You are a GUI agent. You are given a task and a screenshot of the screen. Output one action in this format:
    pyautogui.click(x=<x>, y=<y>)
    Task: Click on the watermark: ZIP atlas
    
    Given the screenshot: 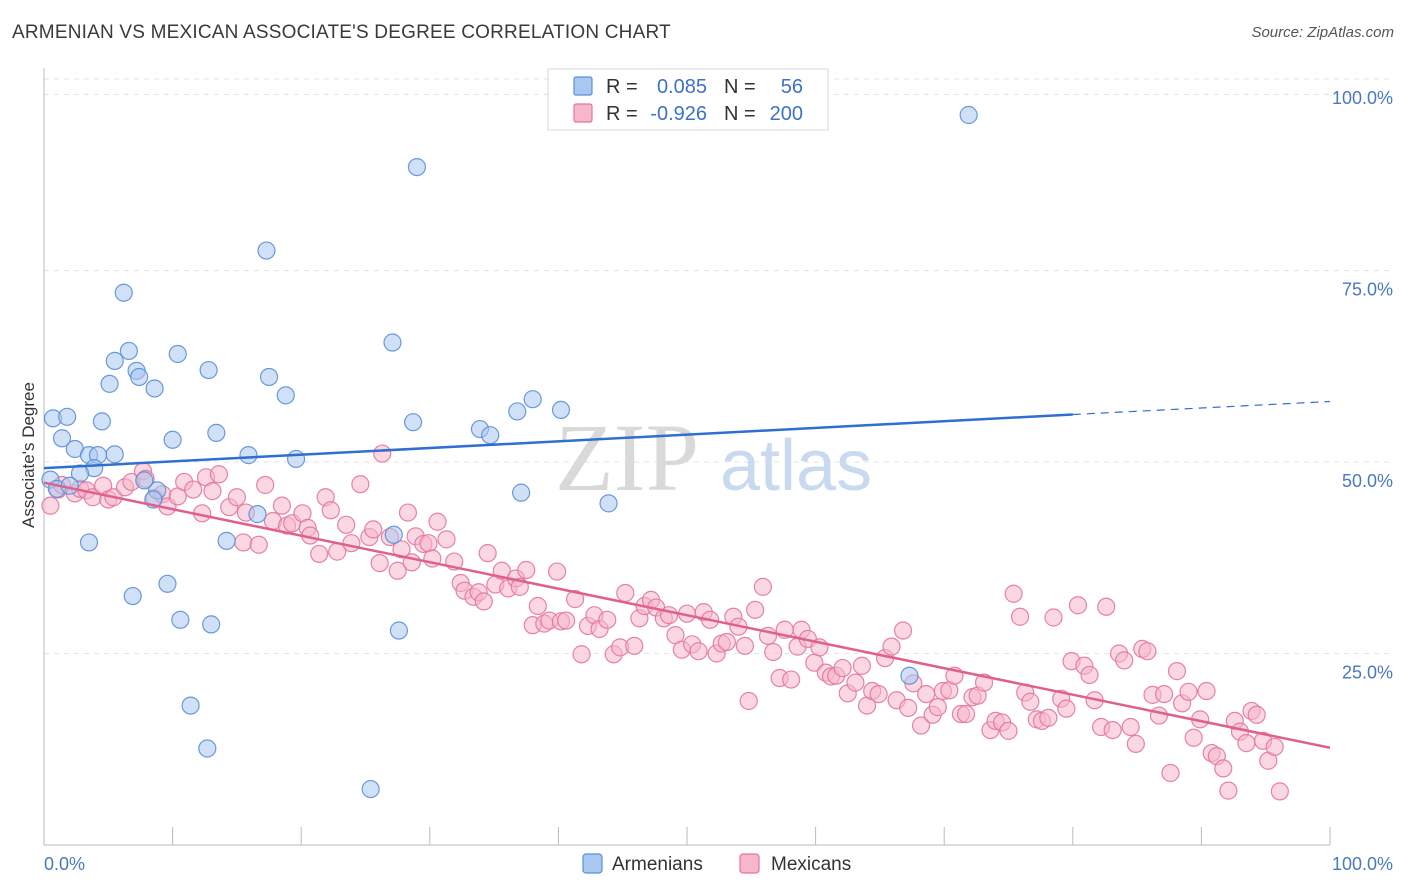 What is the action you would take?
    pyautogui.click(x=713, y=457)
    